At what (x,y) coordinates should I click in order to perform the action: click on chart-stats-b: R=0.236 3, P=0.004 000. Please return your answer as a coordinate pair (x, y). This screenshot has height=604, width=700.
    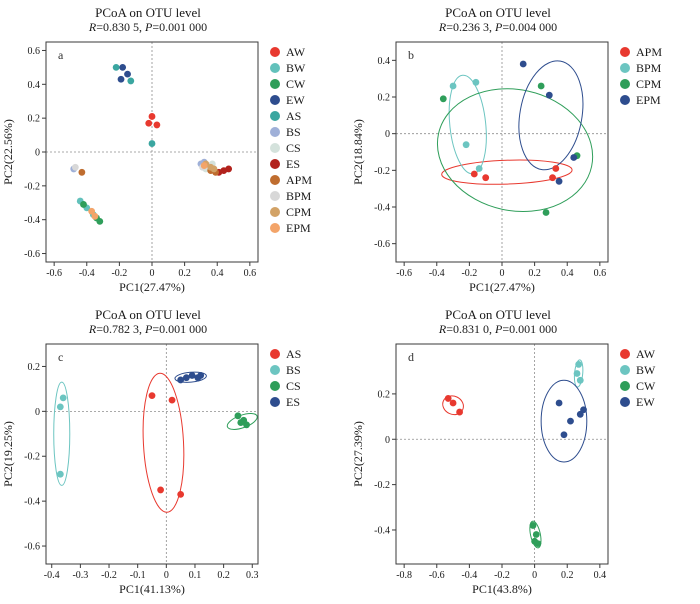
    Looking at the image, I should click on (498, 27).